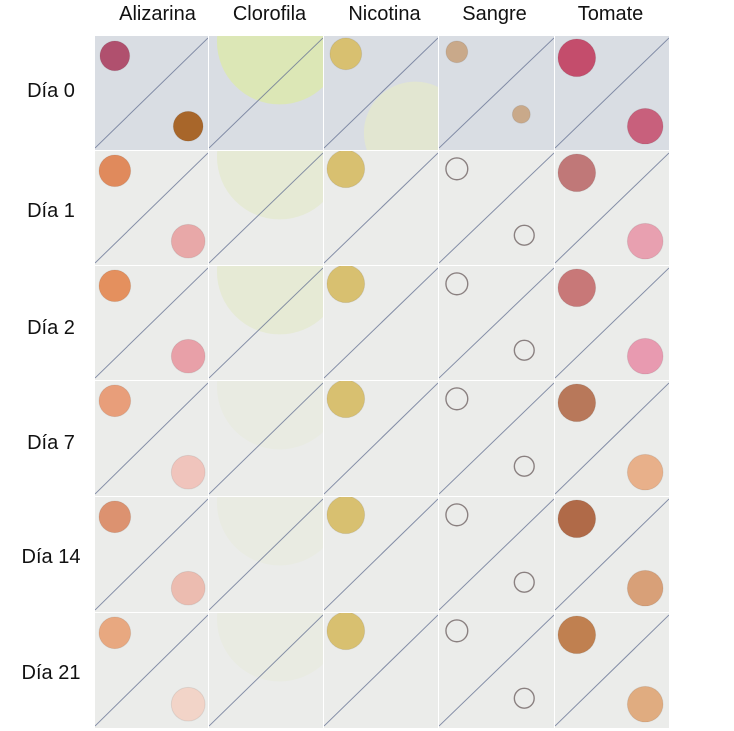 This screenshot has width=734, height=731. What do you see at coordinates (610, 14) in the screenshot?
I see `column-header-tomate: Tomate` at bounding box center [610, 14].